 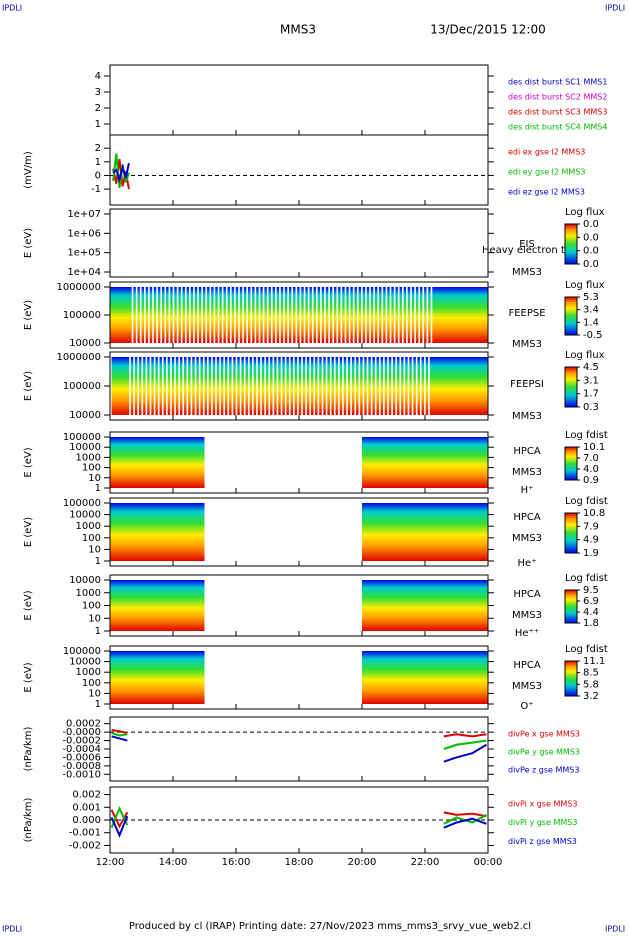 What do you see at coordinates (591, 601) in the screenshot?
I see `colorbar-tick-label: 6.9` at bounding box center [591, 601].